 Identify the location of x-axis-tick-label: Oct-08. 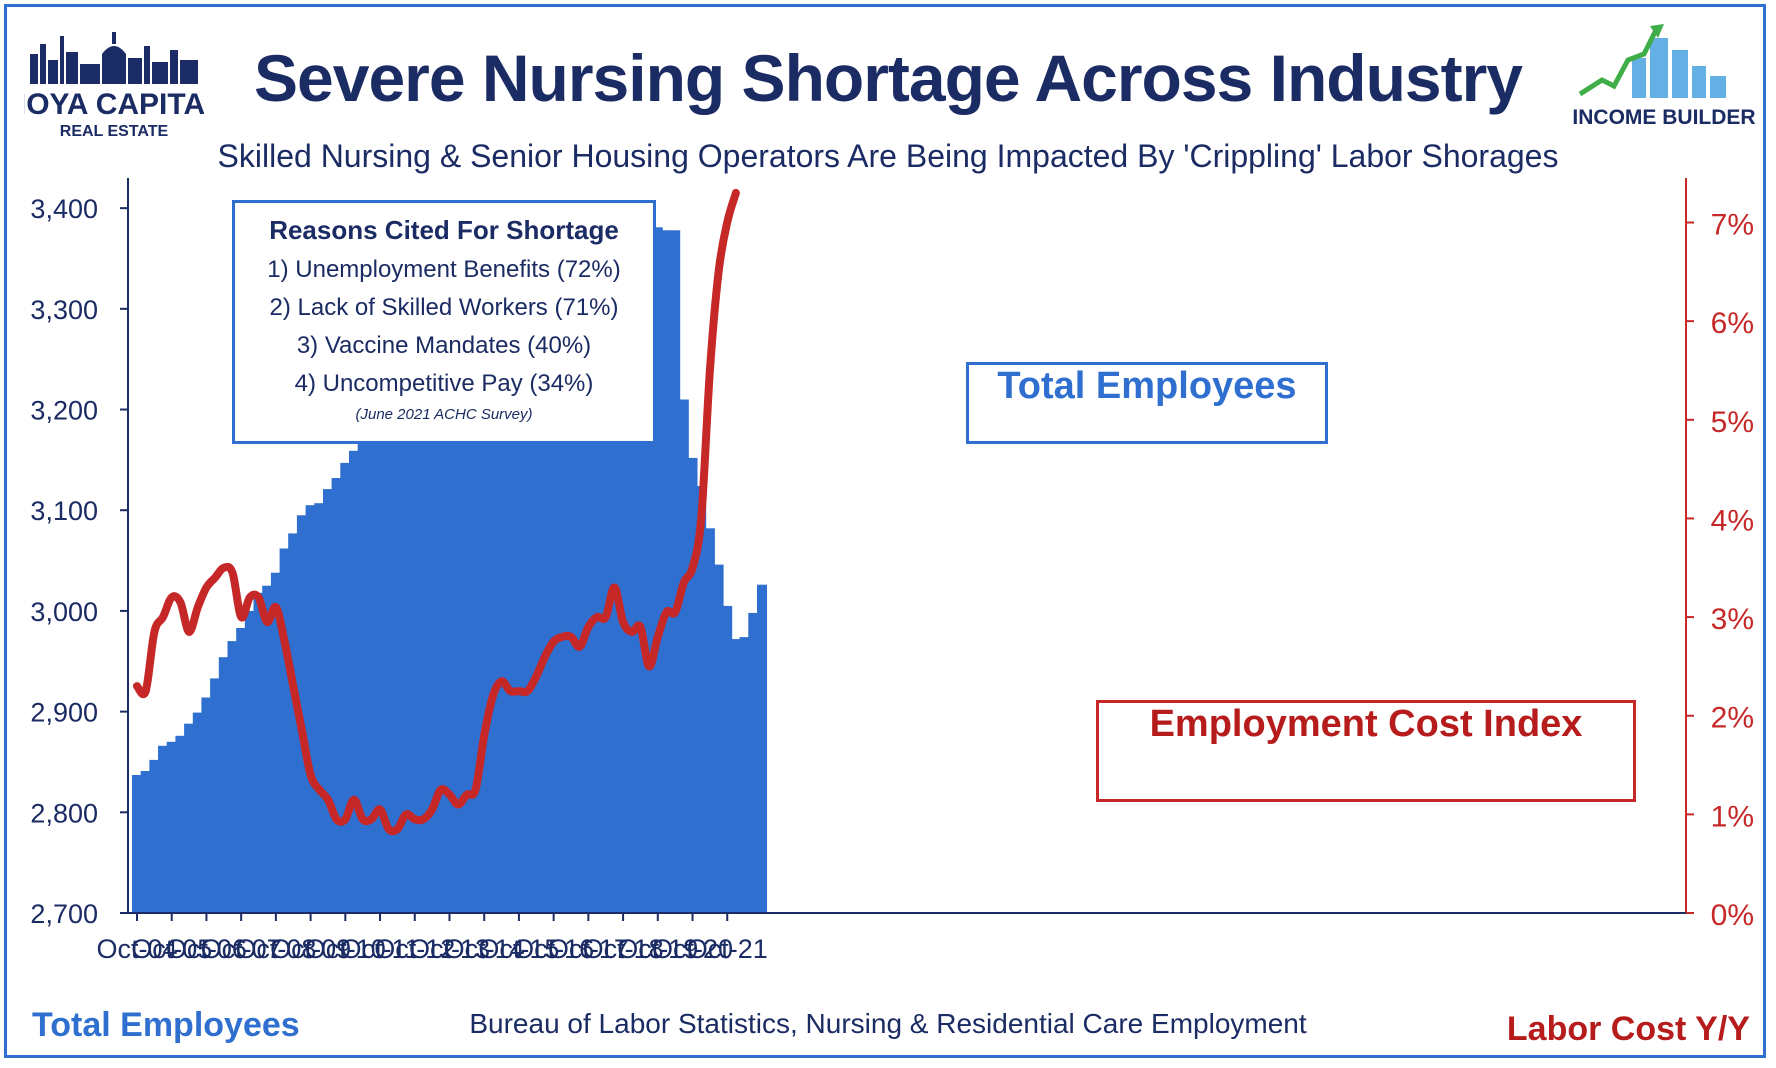
(275, 949).